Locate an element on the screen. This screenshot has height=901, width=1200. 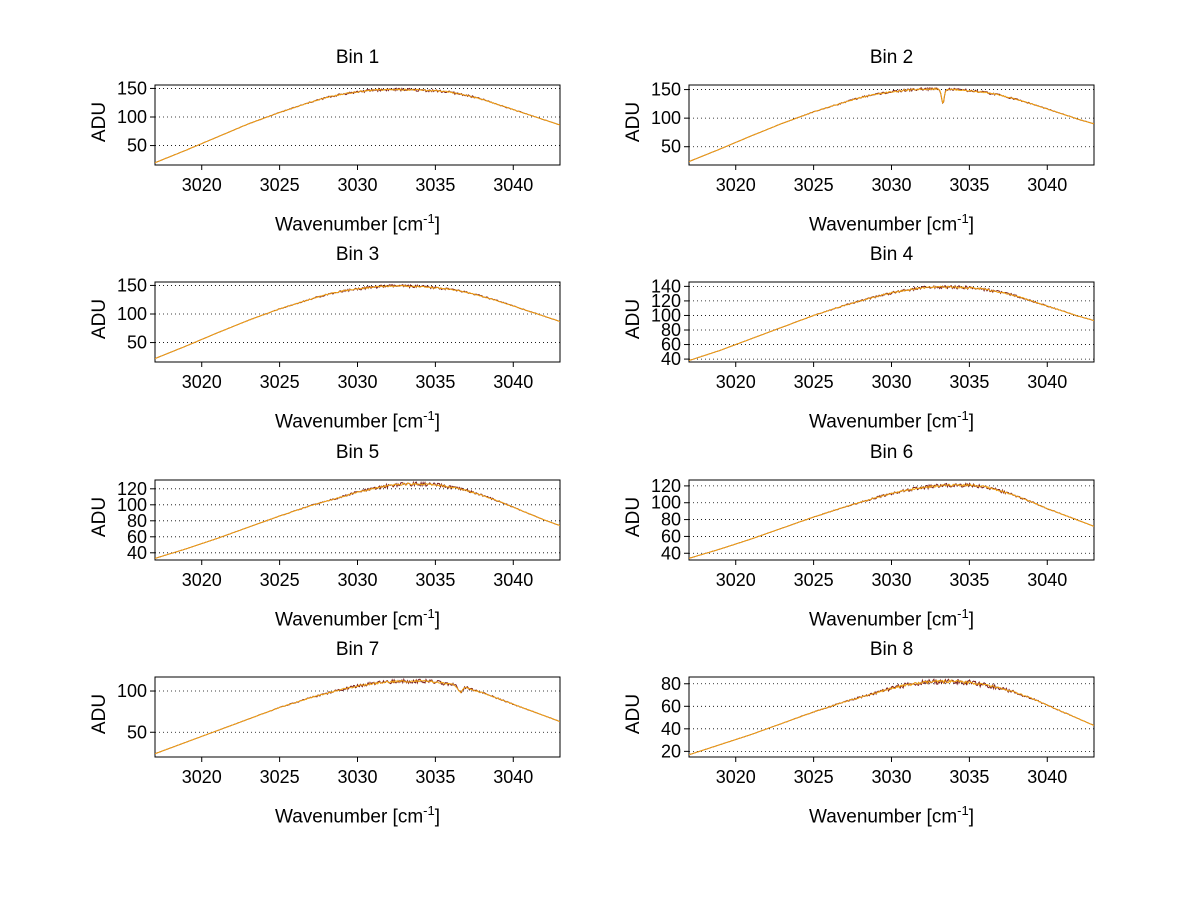
subplot-title: Bin 8 is located at coordinates (891, 649).